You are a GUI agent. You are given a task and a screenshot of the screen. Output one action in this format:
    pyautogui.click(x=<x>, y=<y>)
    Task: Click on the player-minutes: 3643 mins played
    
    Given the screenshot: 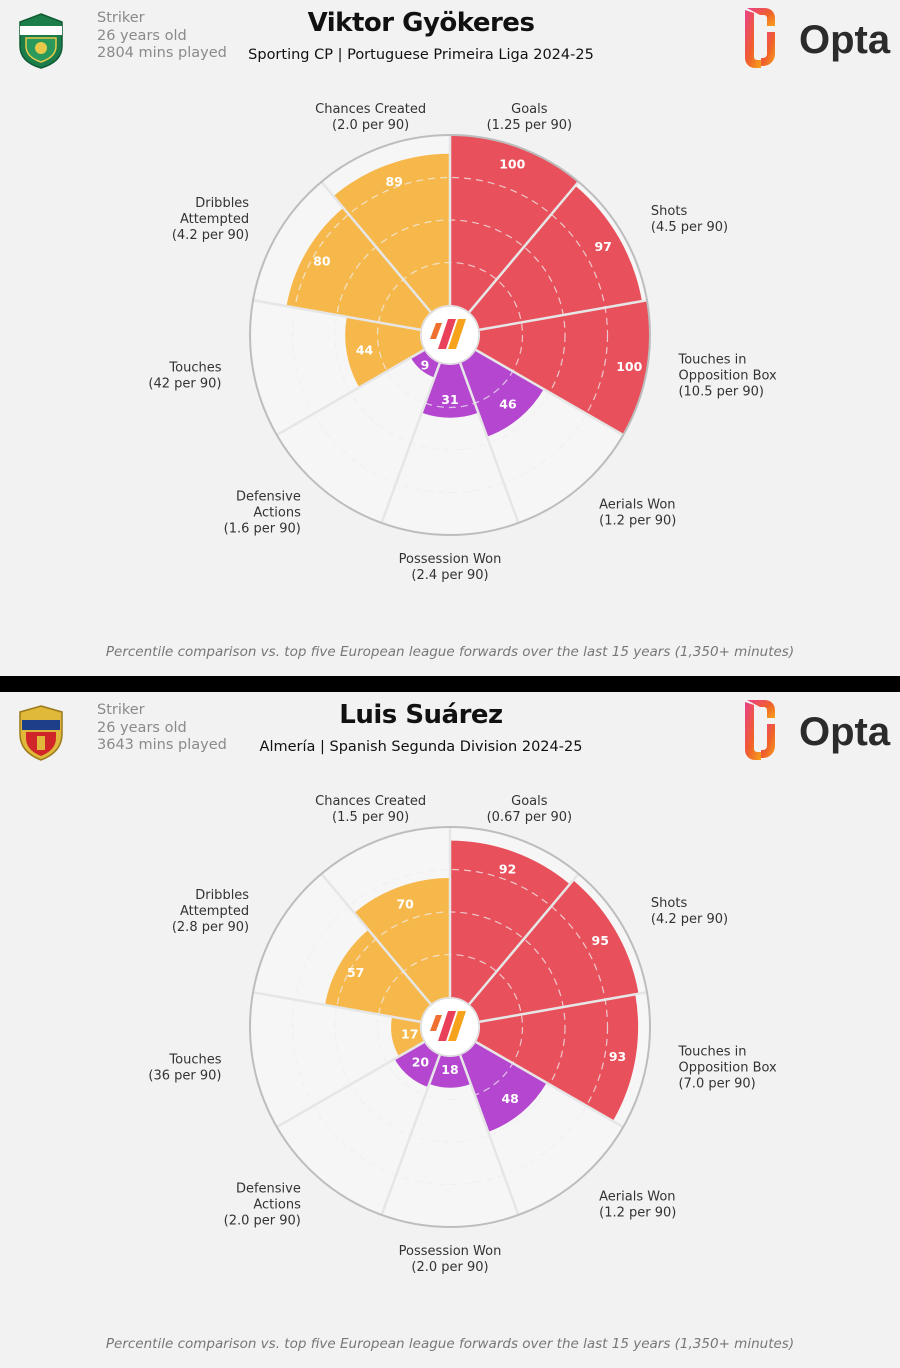 What is the action you would take?
    pyautogui.click(x=162, y=745)
    